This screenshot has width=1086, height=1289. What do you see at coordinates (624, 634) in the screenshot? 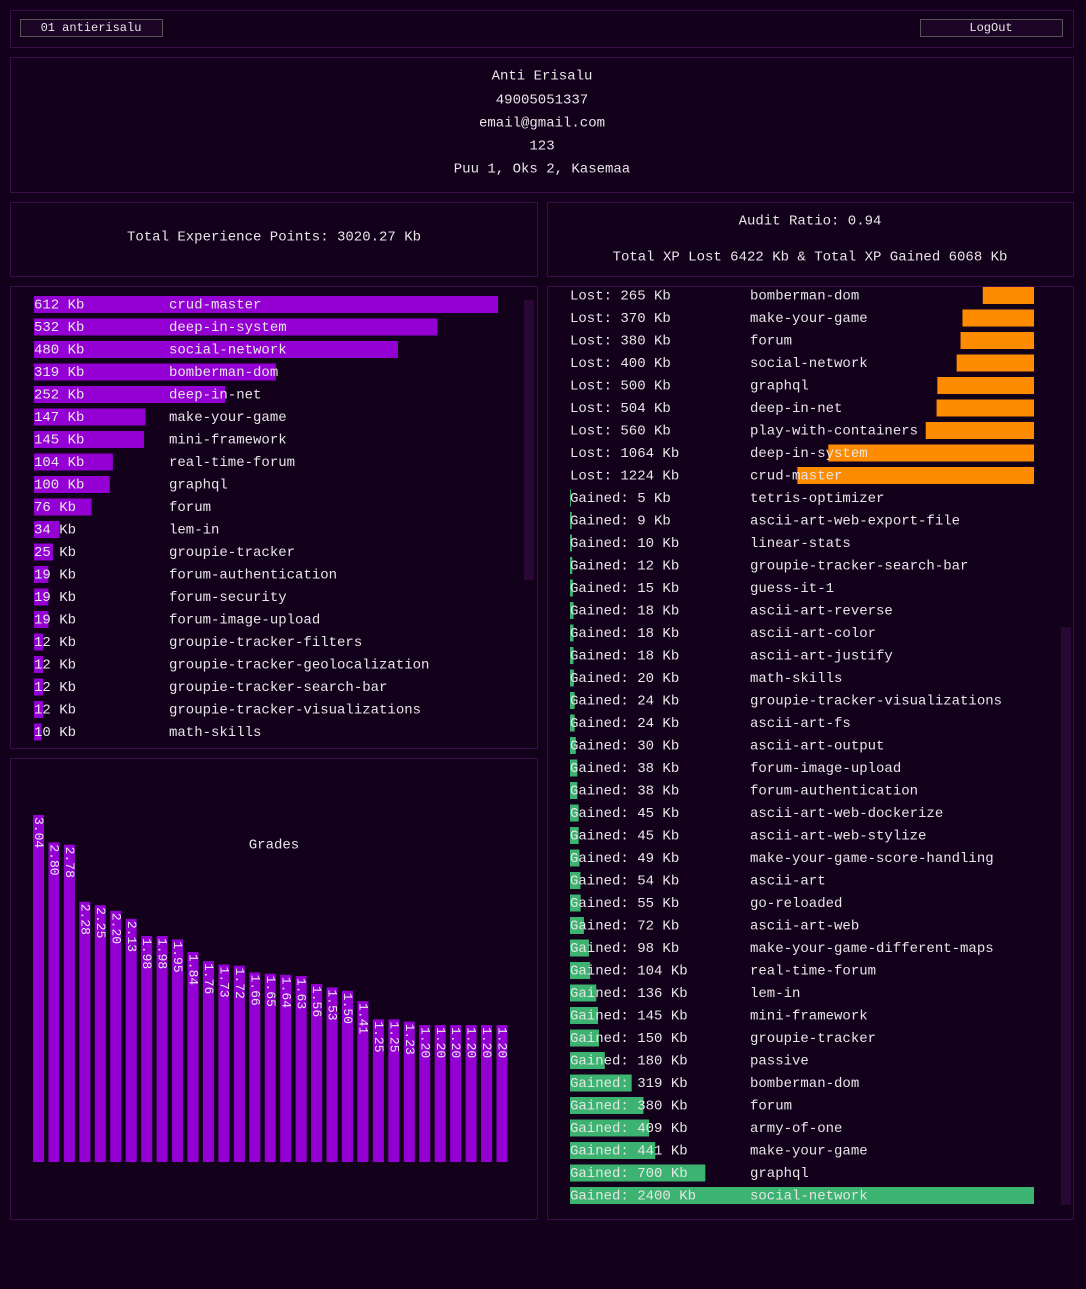
I see `gained-amount: Gained: 18 Kb` at bounding box center [624, 634].